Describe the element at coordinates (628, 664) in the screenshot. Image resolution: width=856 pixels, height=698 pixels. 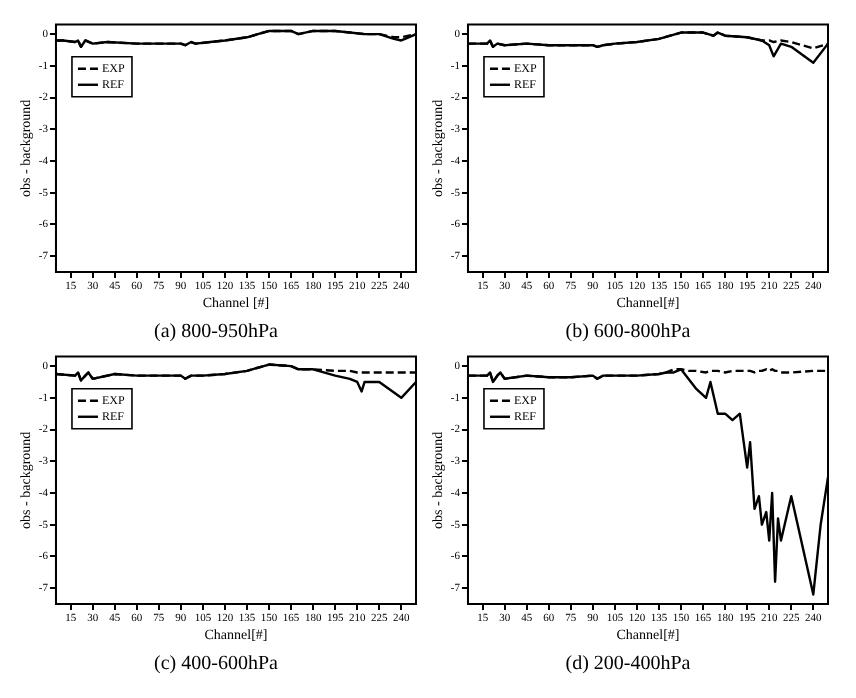
I see `text: (d) 200-400hPa` at that location.